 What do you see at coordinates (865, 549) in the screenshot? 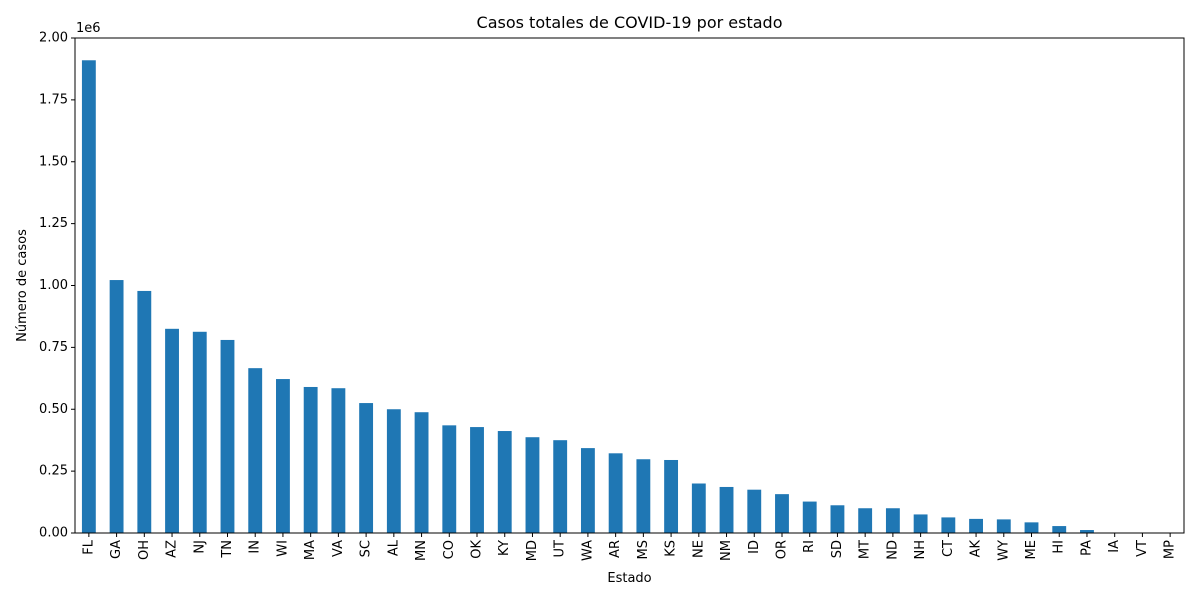
I see `x-tick-label: MT` at bounding box center [865, 549].